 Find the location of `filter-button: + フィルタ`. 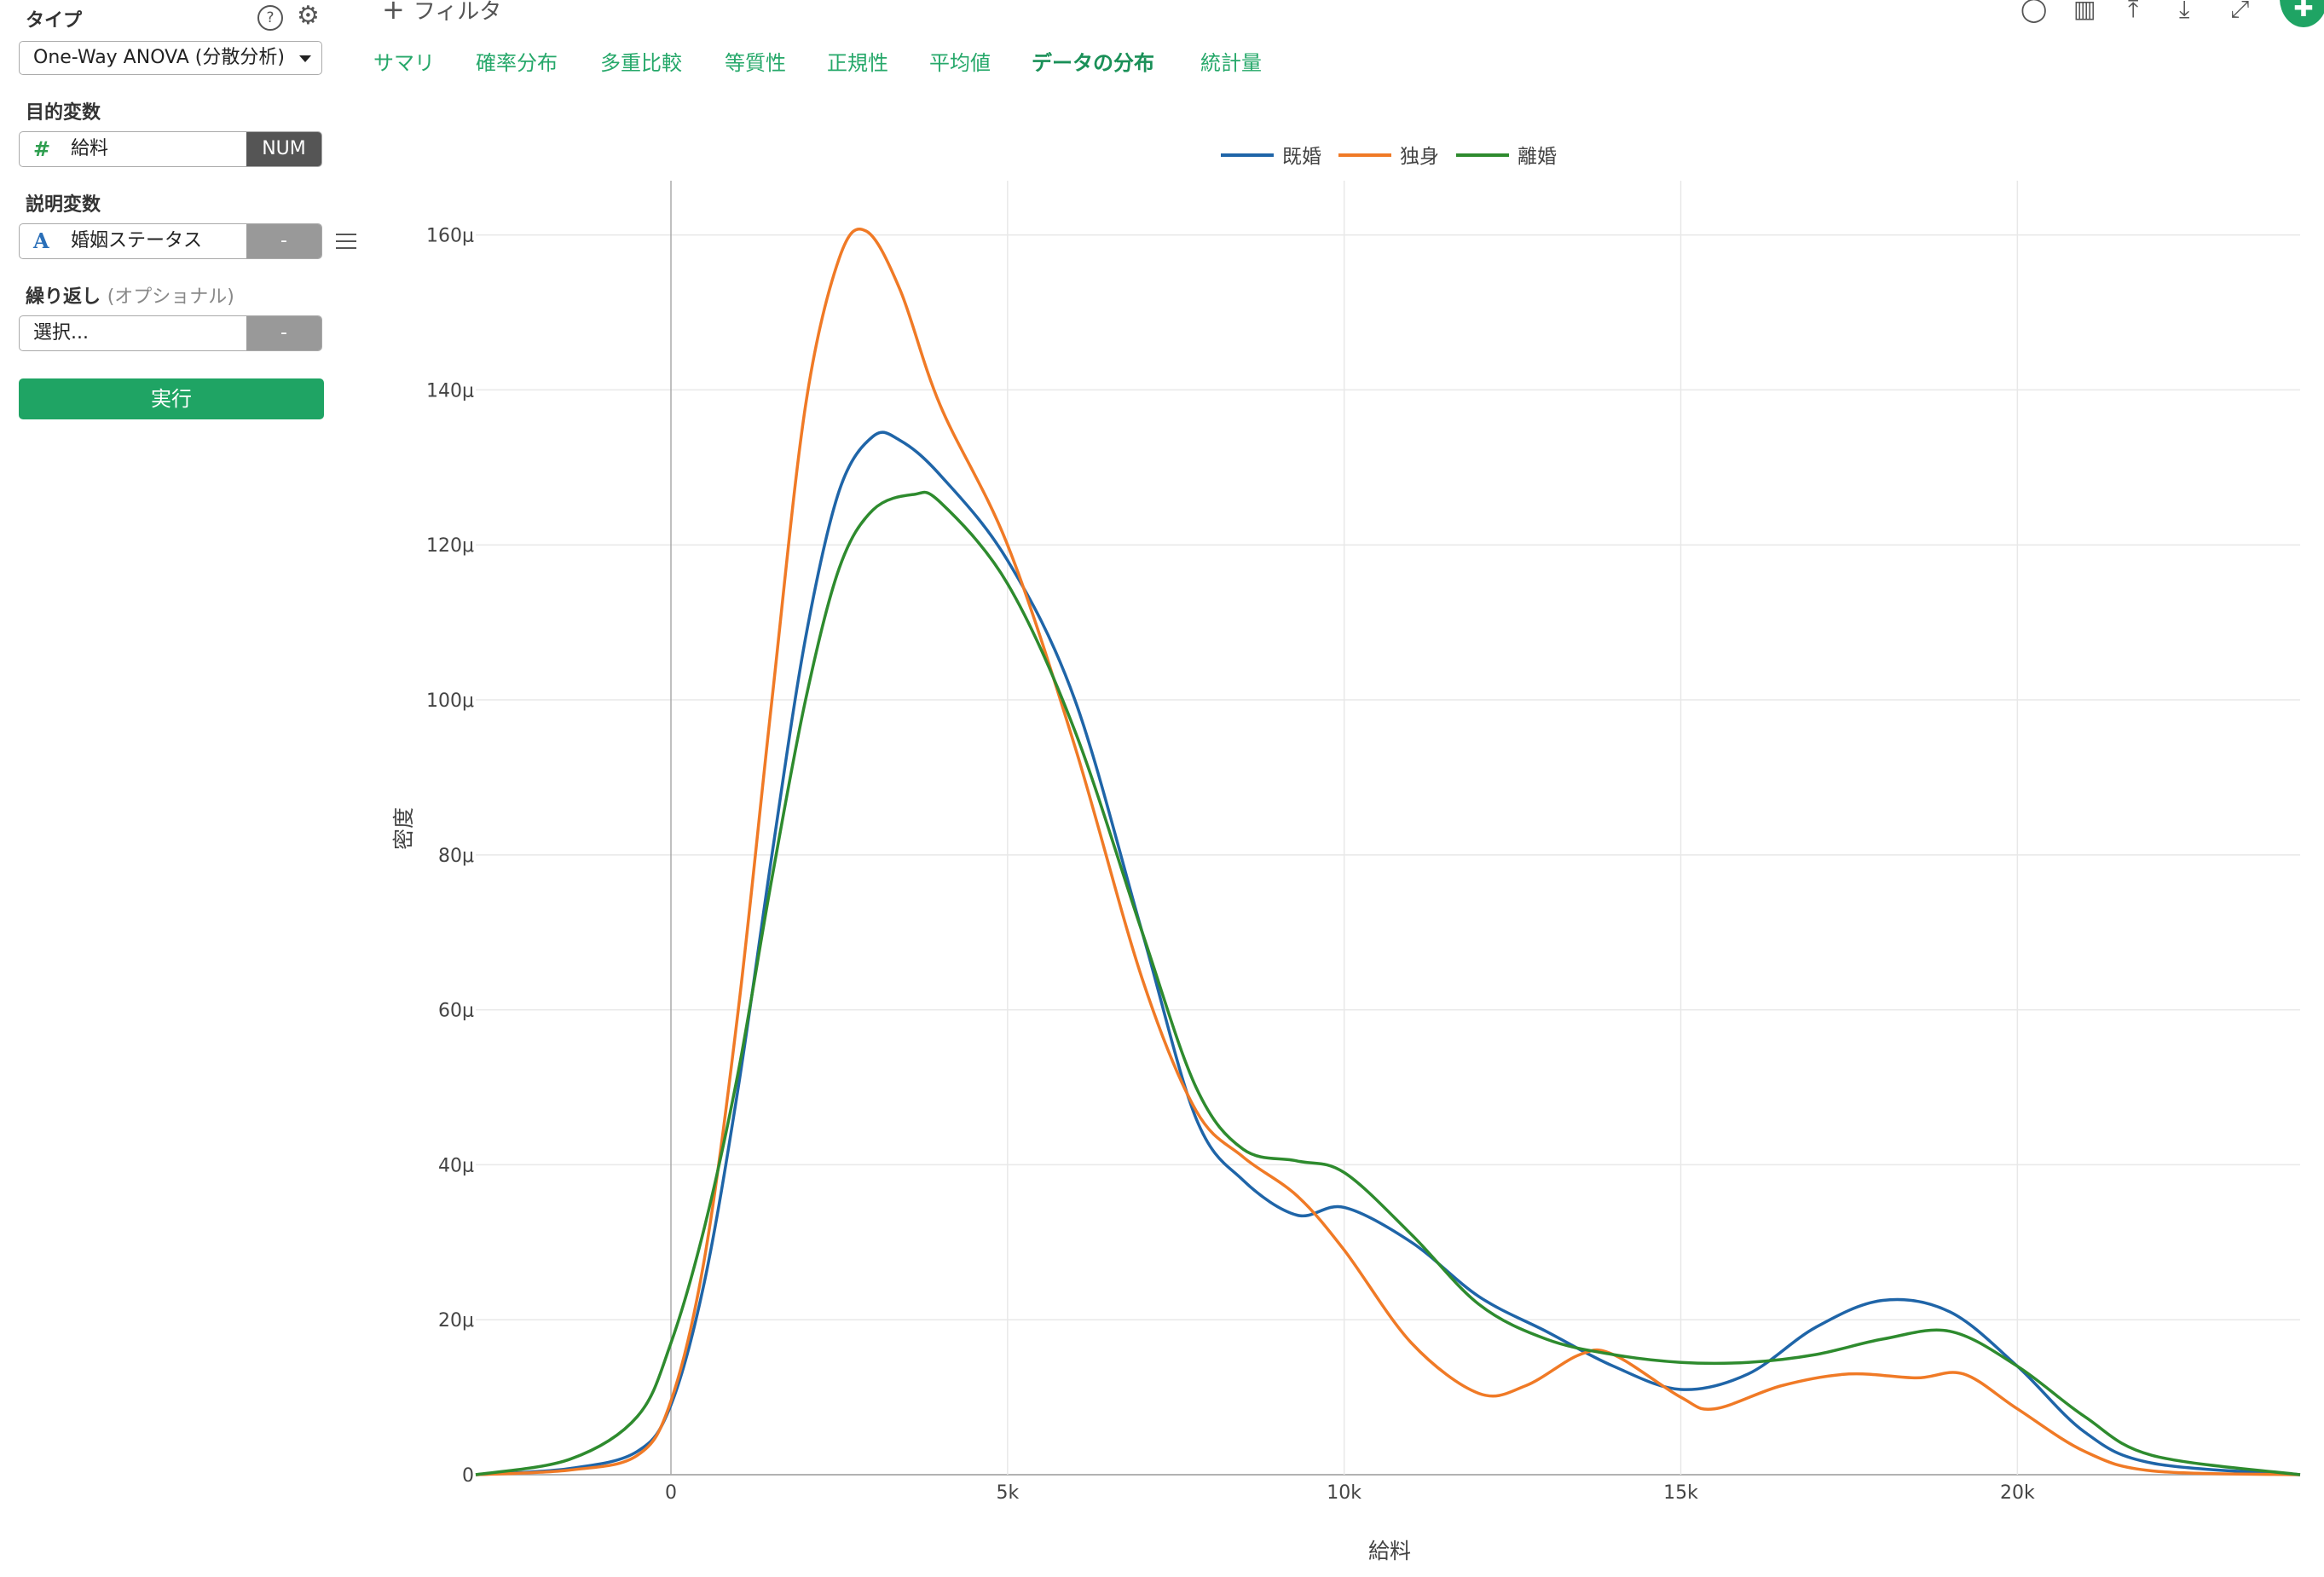

filter-button: + フィルタ is located at coordinates (441, 13).